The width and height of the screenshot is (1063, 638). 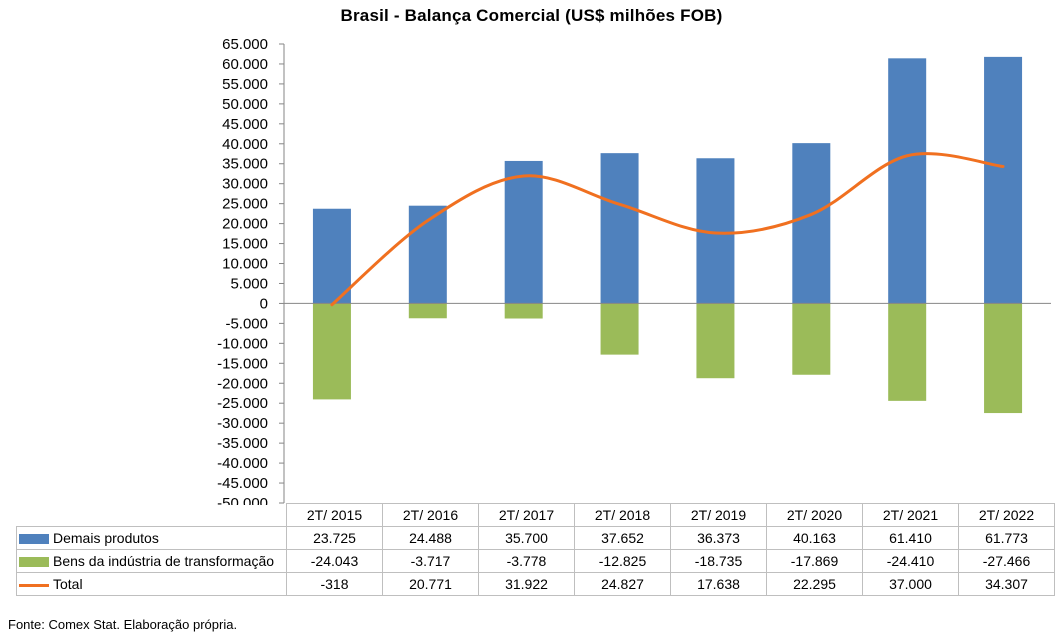 I want to click on data-value-cell: -18.735, so click(x=718, y=561).